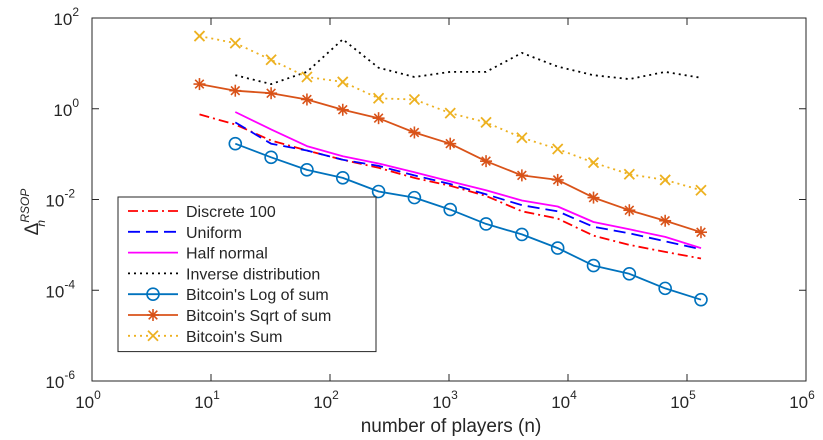 The height and width of the screenshot is (440, 823). What do you see at coordinates (257, 295) in the screenshot?
I see `legend-label: Bitcoin's Log of sum` at bounding box center [257, 295].